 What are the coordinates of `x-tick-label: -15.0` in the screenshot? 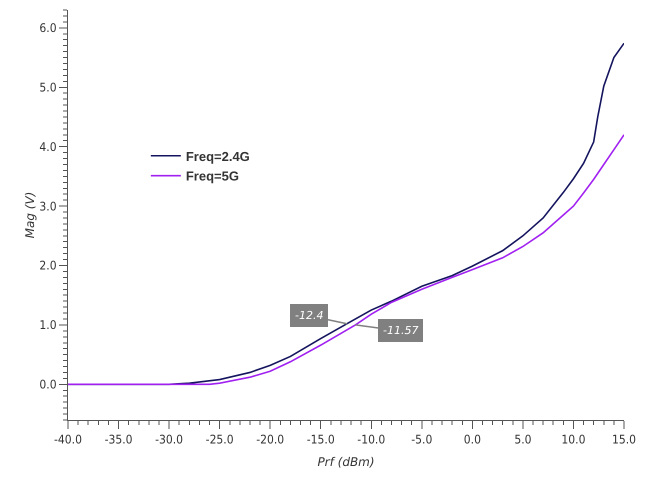 It's located at (320, 439).